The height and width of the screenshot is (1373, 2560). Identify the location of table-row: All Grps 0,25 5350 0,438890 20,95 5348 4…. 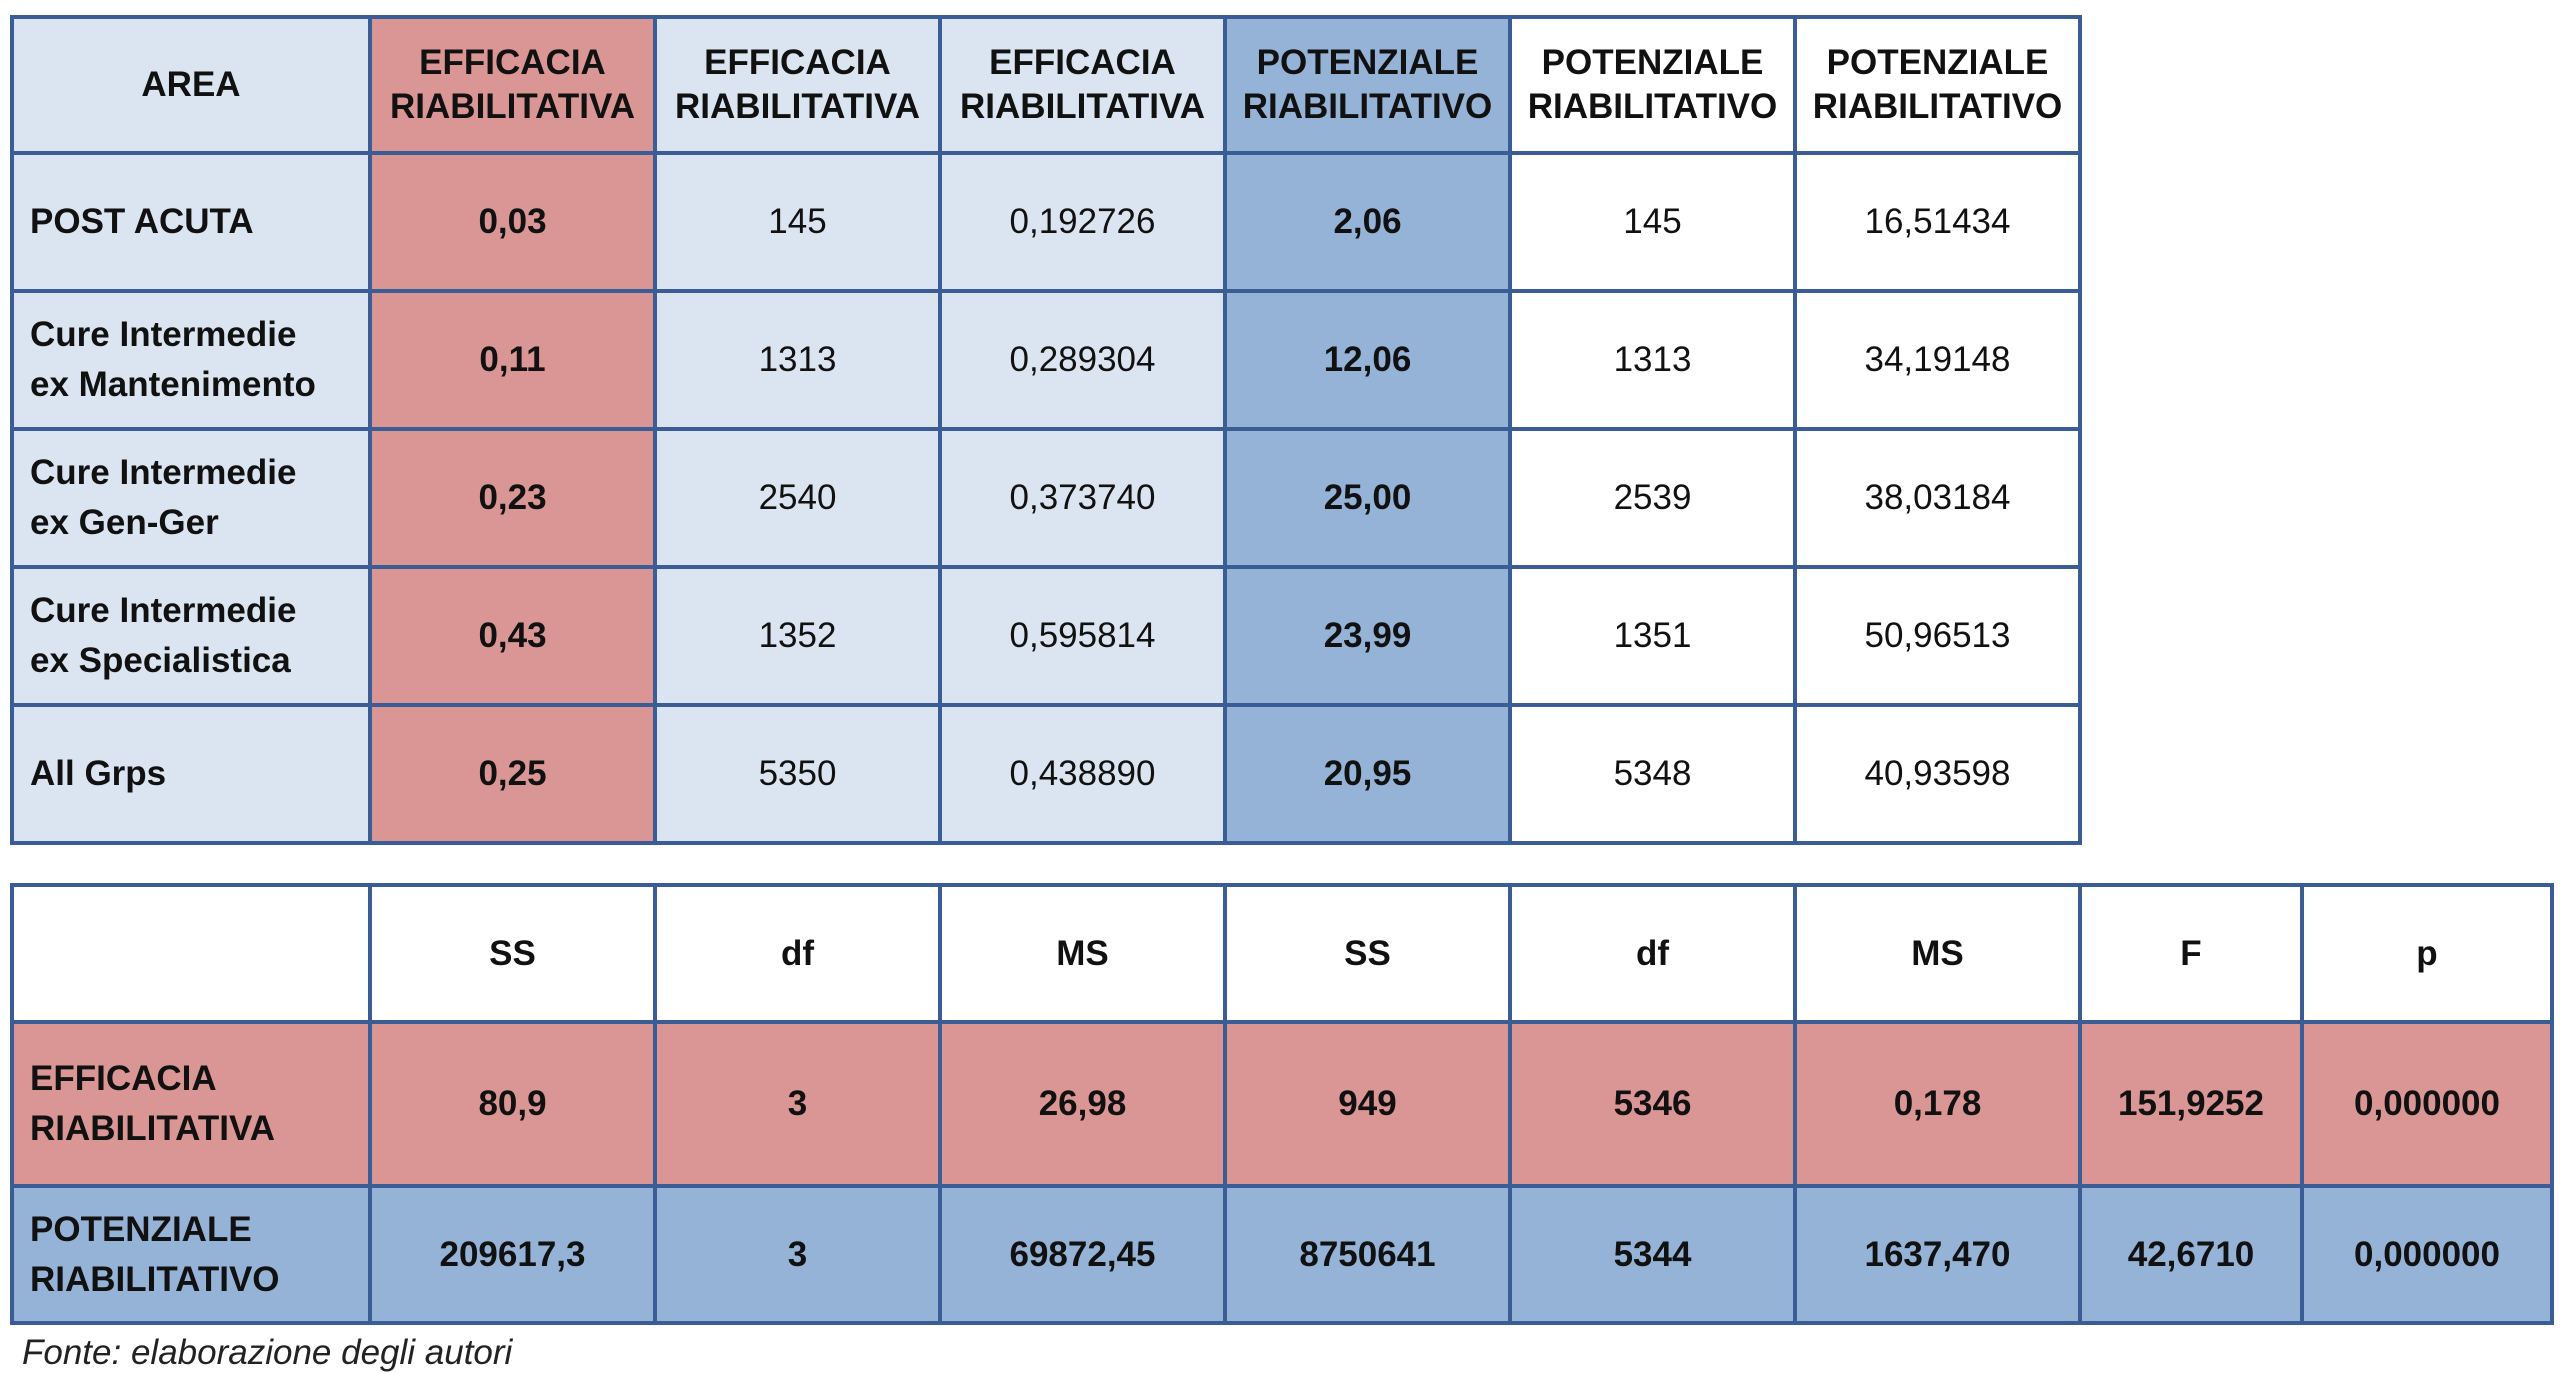
(1046, 774).